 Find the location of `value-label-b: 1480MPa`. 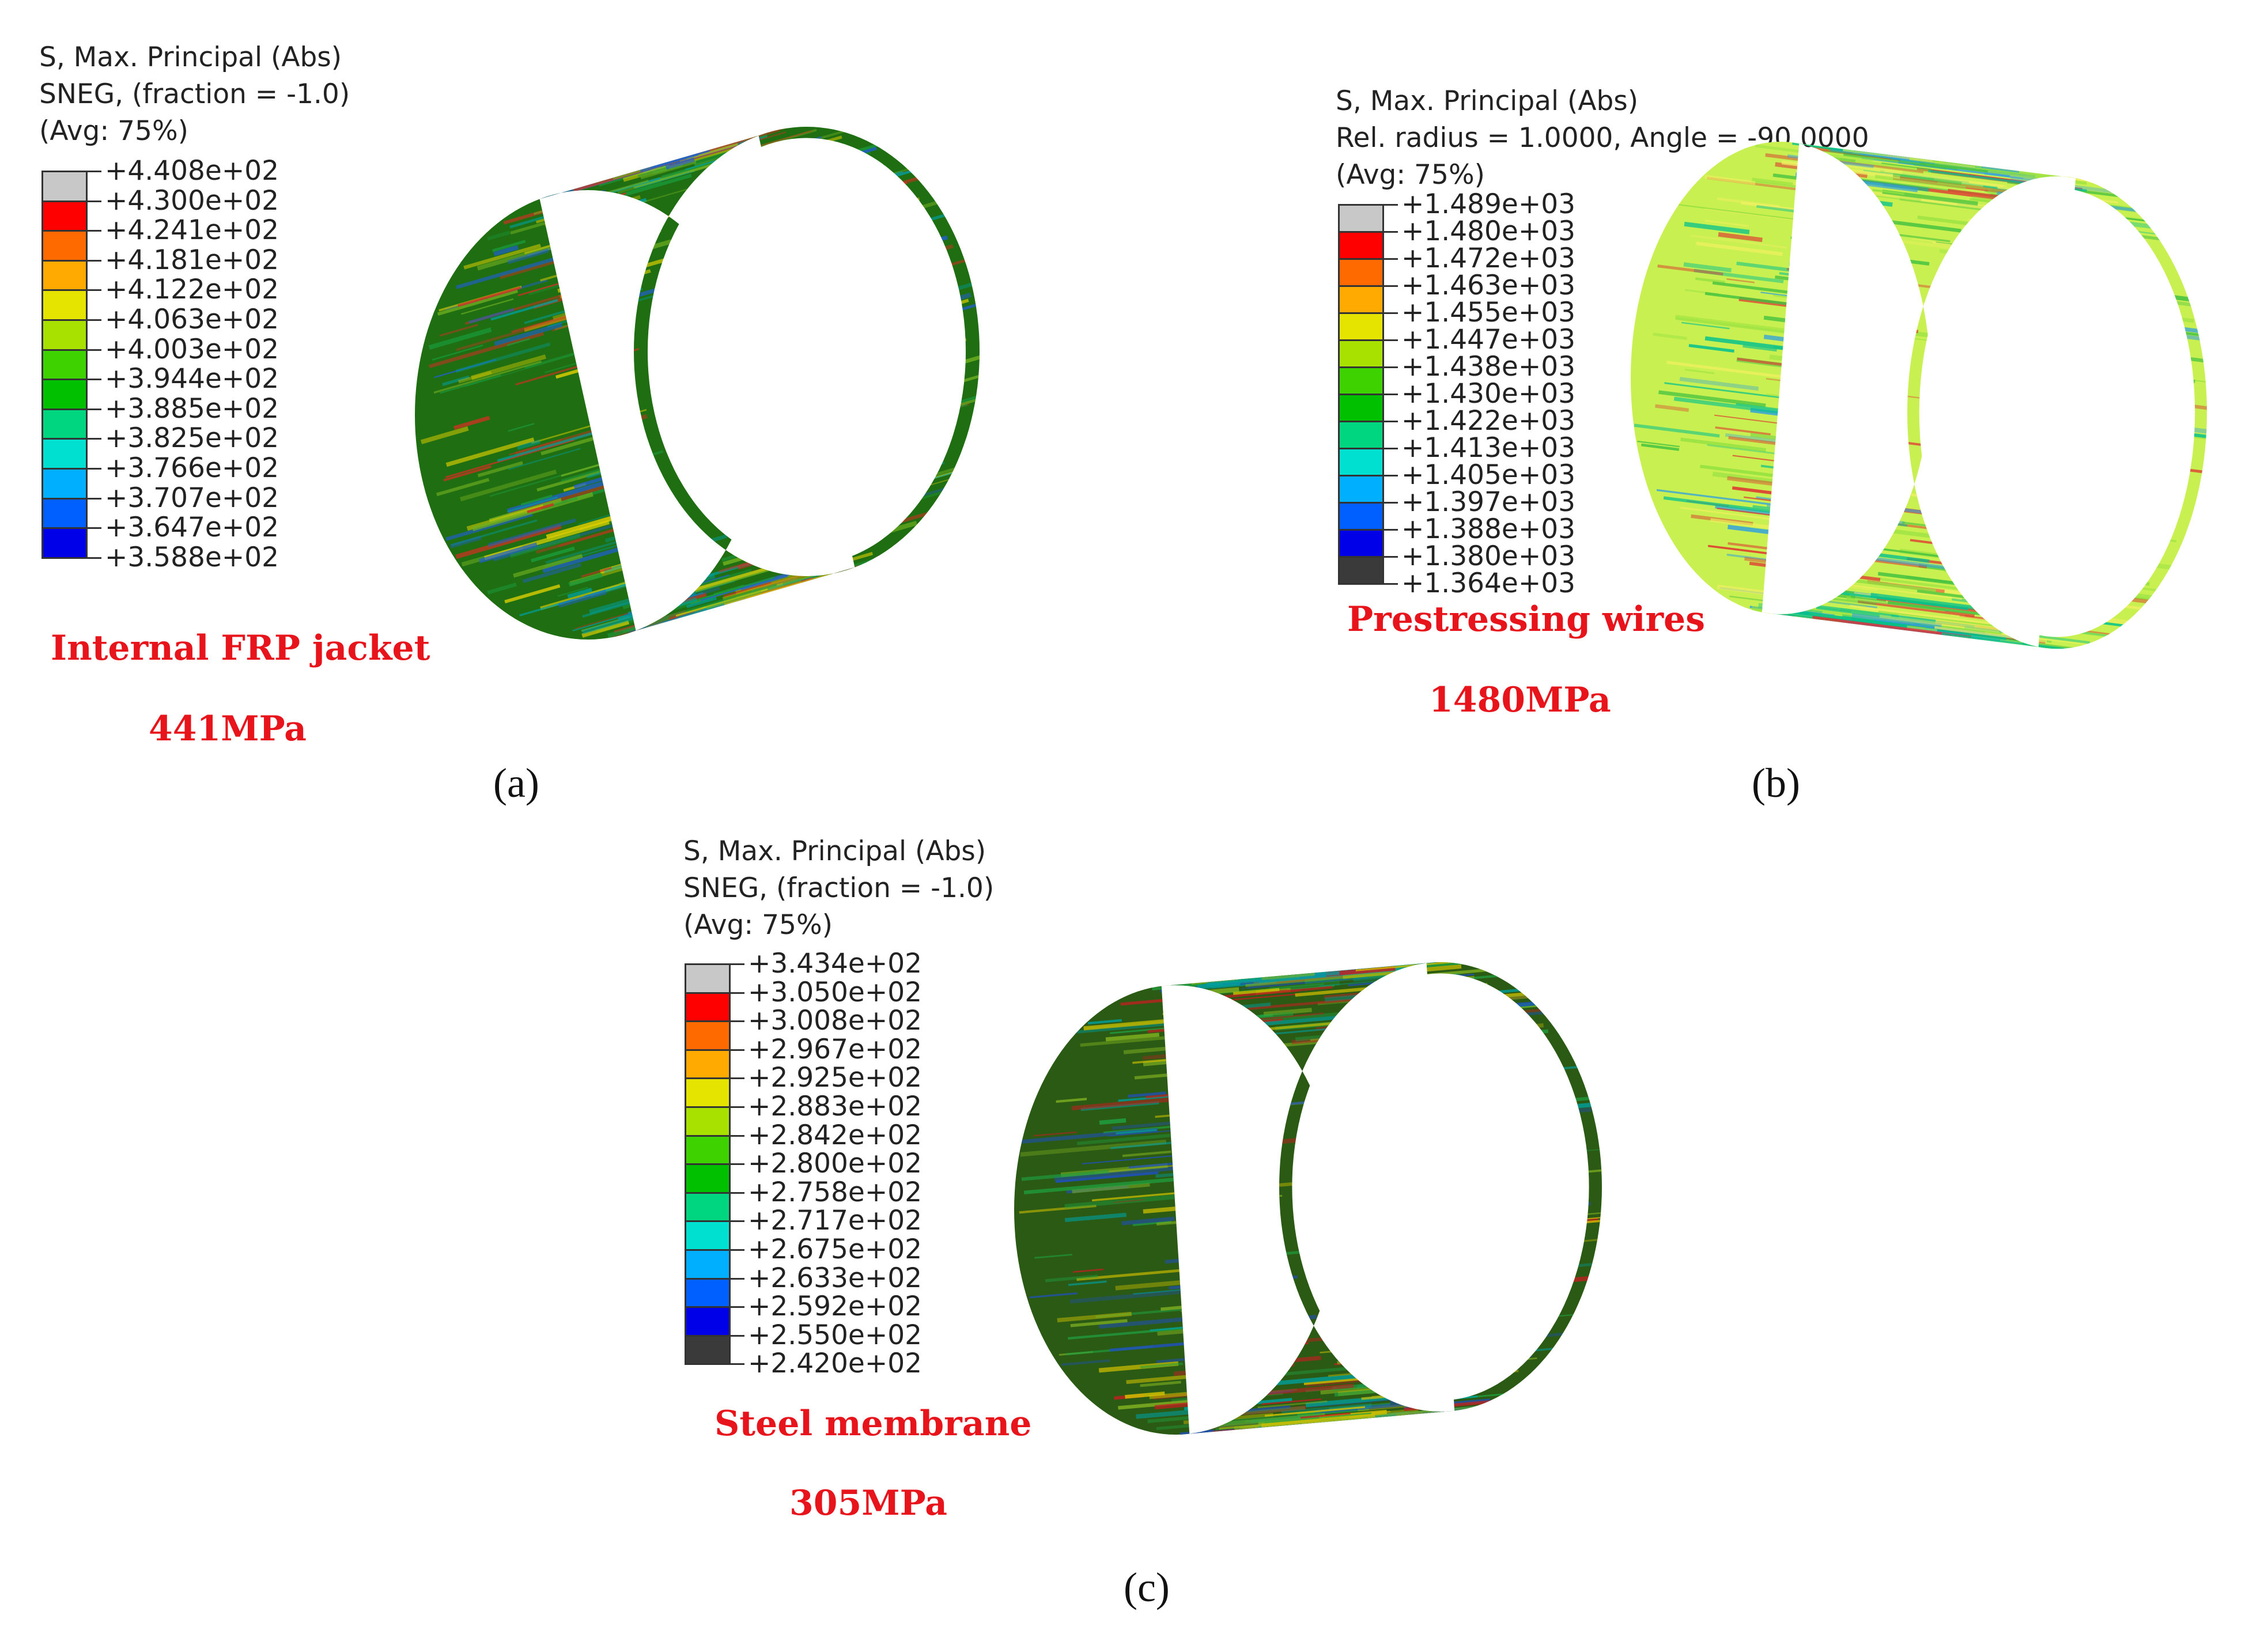

value-label-b: 1480MPa is located at coordinates (1520, 700).